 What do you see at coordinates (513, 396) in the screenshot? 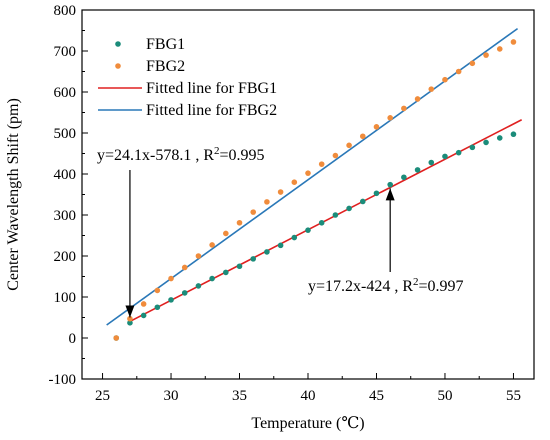
I see `x-tick-label: 55` at bounding box center [513, 396].